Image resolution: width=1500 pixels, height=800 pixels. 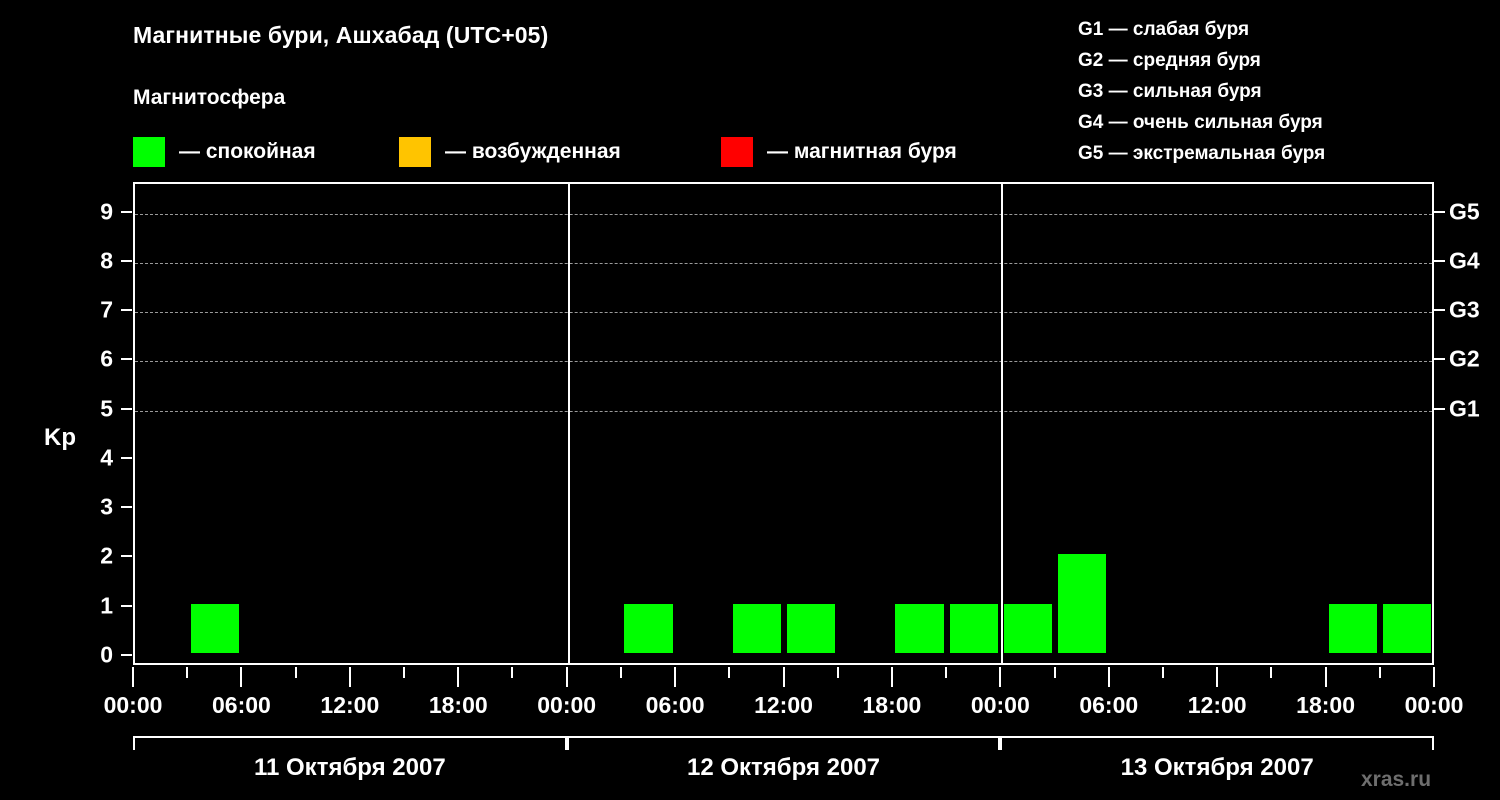 What do you see at coordinates (209, 97) in the screenshot?
I see `magnetosphere-heading: Магнитосфера` at bounding box center [209, 97].